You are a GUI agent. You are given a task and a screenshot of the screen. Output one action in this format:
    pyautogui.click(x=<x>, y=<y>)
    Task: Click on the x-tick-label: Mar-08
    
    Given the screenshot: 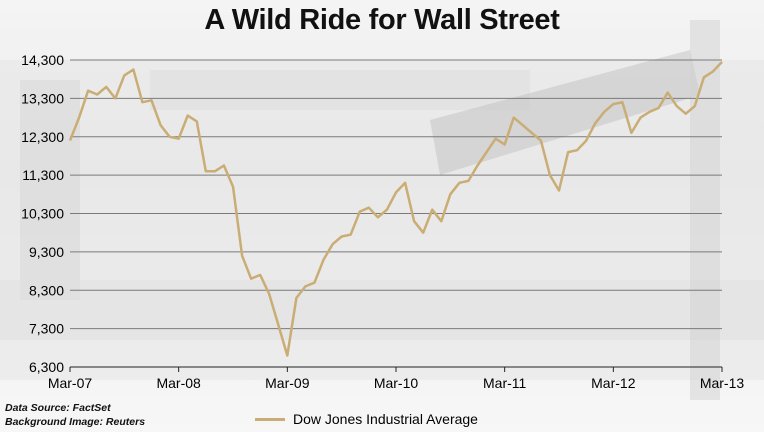 What is the action you would take?
    pyautogui.click(x=178, y=383)
    